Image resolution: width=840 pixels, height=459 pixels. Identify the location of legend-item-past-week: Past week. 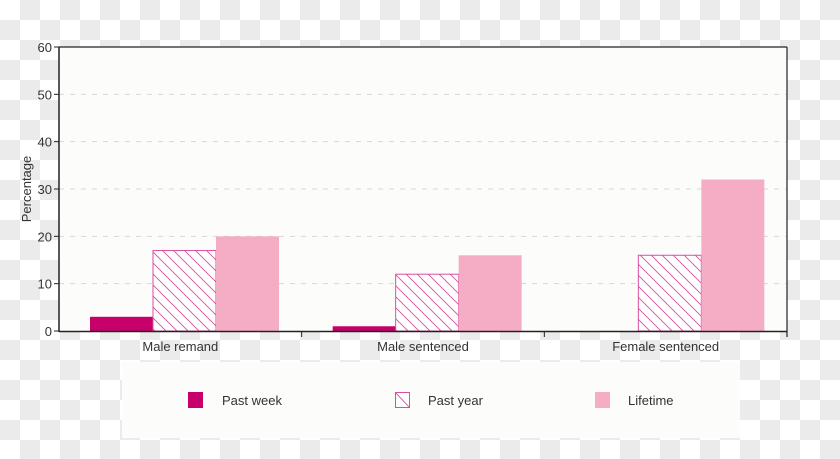
(235, 400).